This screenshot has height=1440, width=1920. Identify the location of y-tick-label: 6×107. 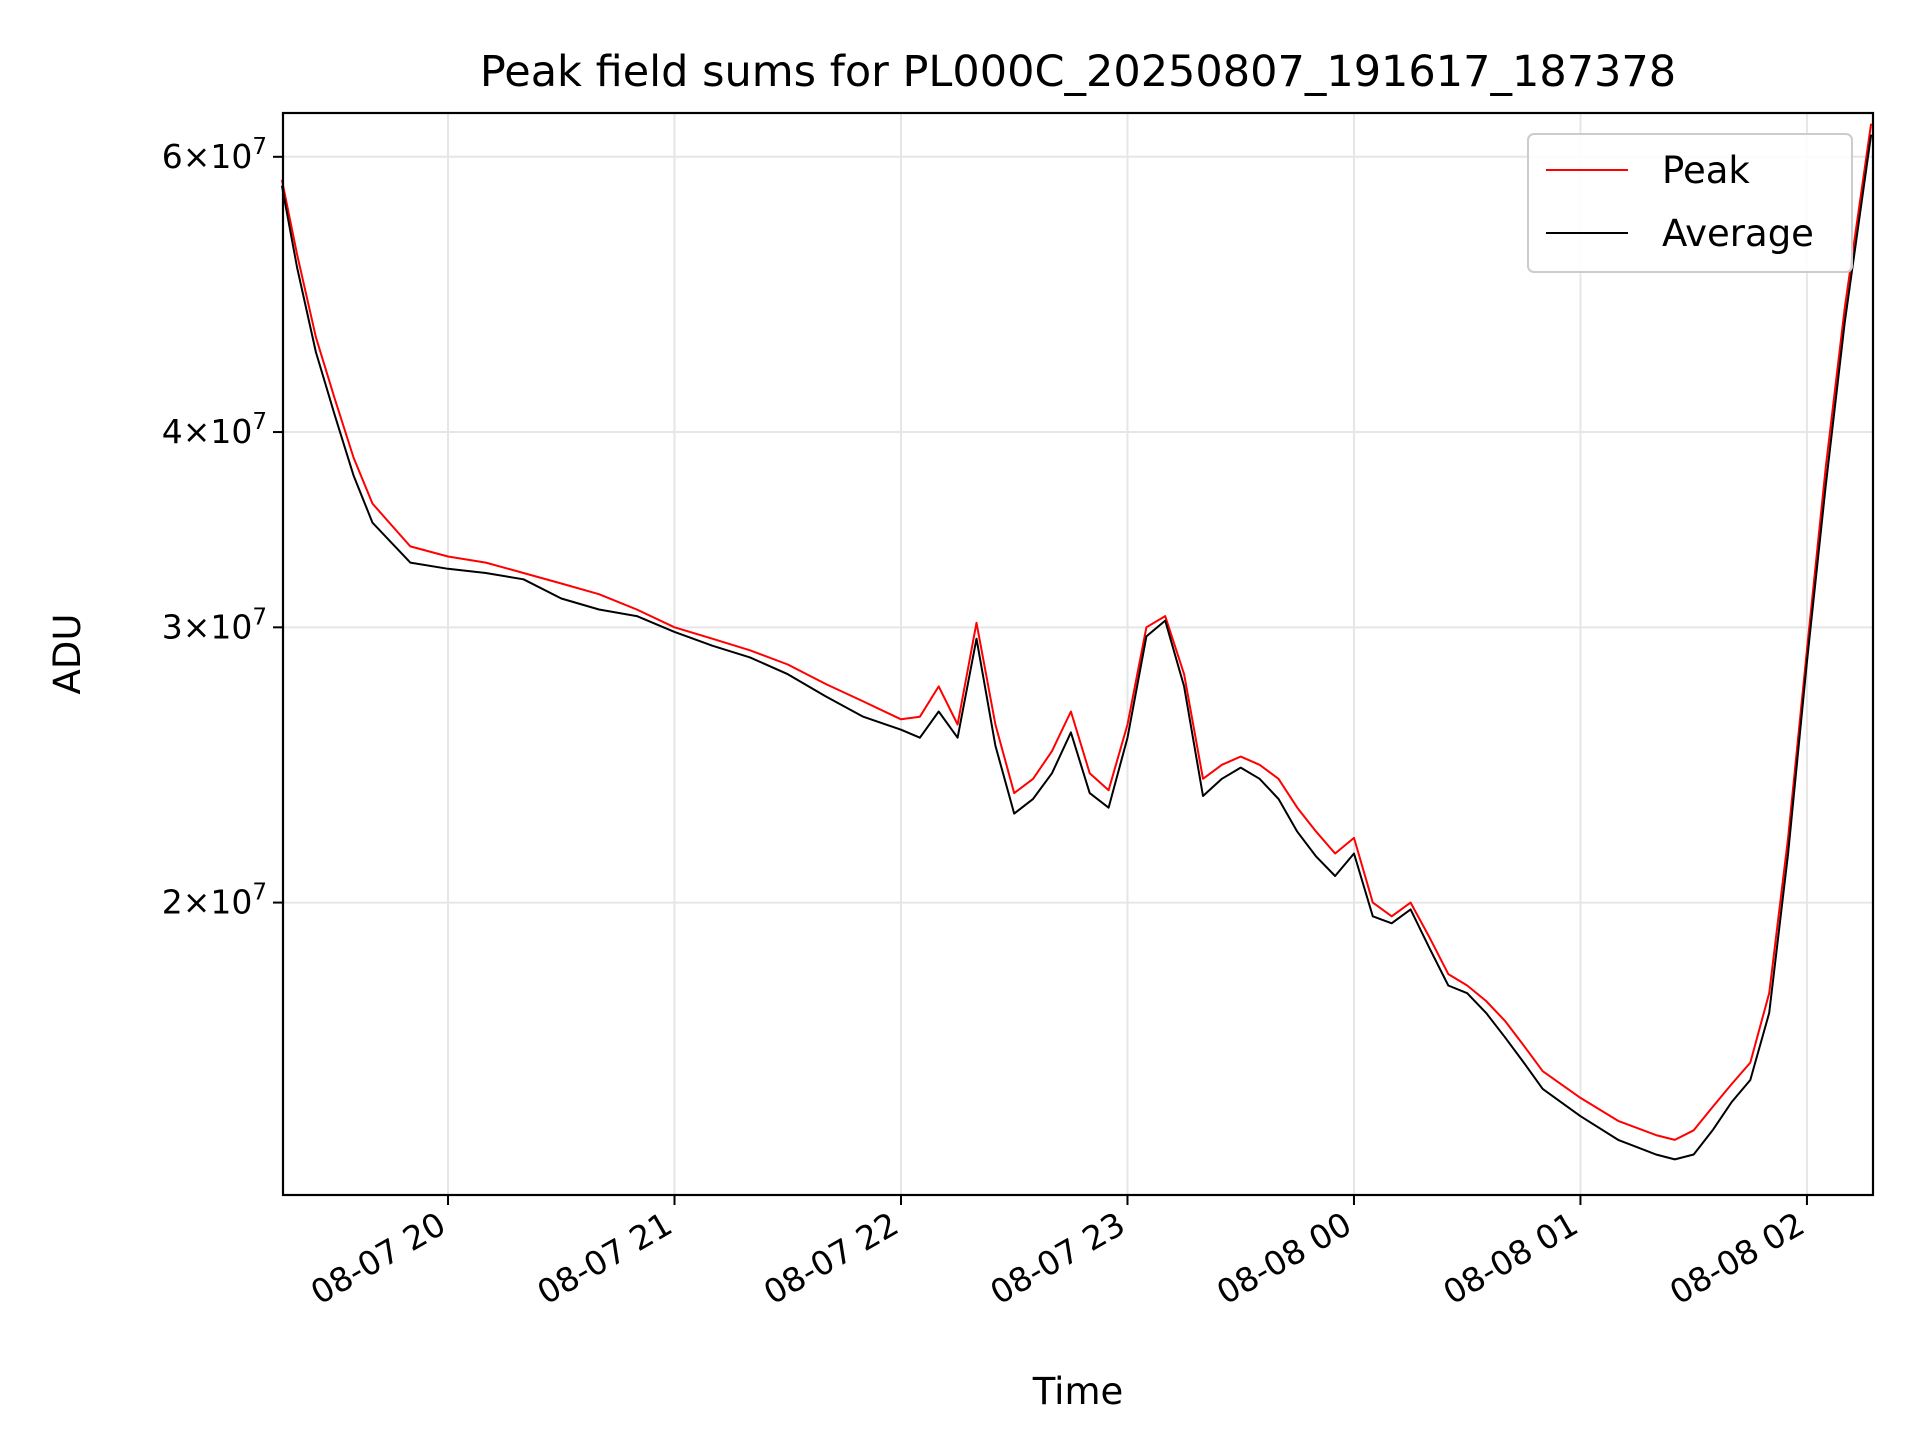
(214, 155).